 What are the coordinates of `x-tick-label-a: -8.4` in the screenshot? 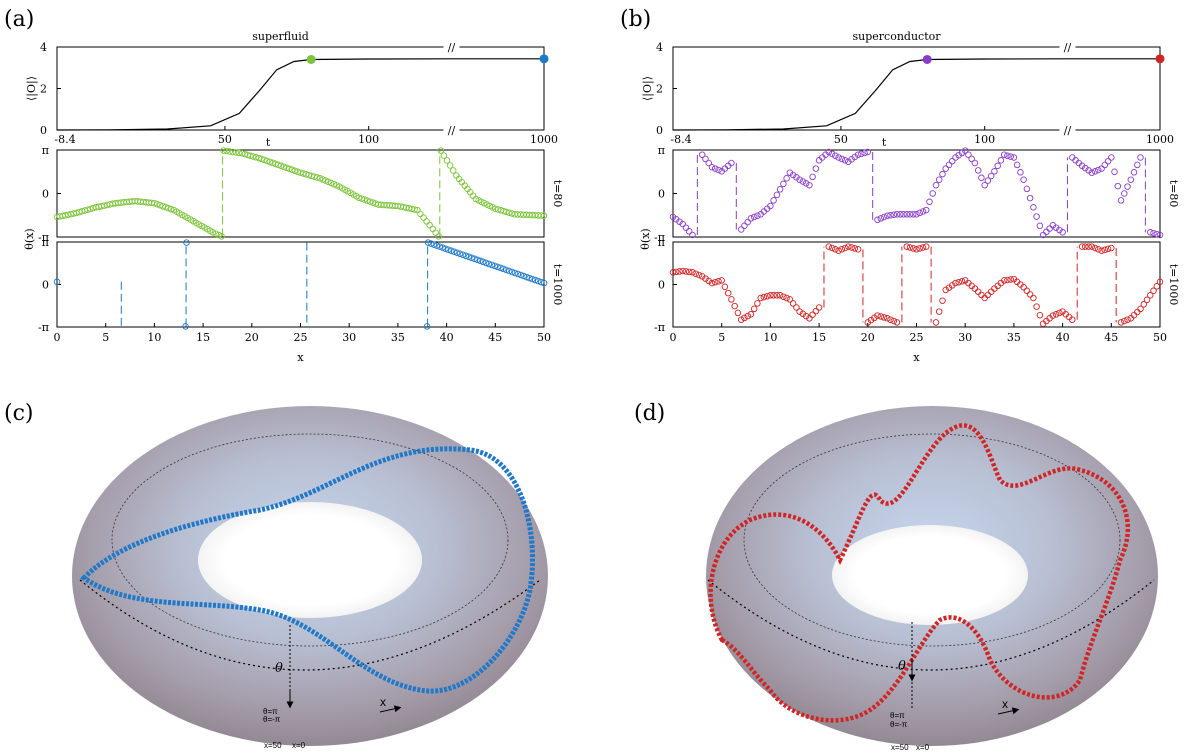 It's located at (64, 139).